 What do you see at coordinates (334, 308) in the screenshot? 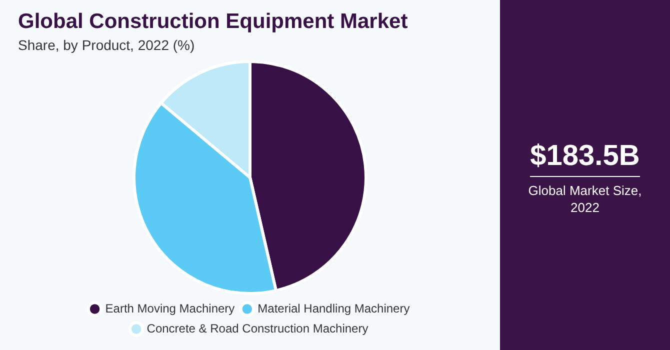
I see `legend-label: Material Handling Machinery` at bounding box center [334, 308].